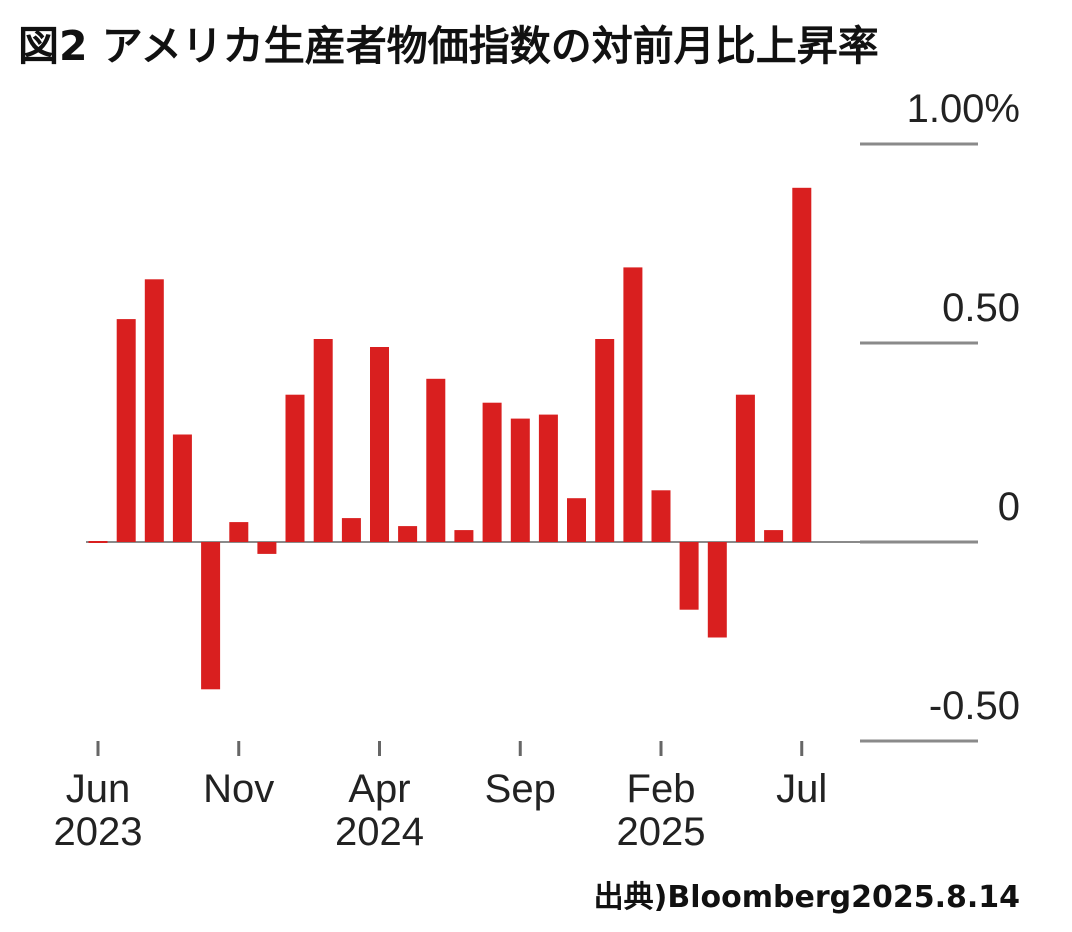 The height and width of the screenshot is (932, 1072). I want to click on x-tick-year-2: 2024, so click(379, 832).